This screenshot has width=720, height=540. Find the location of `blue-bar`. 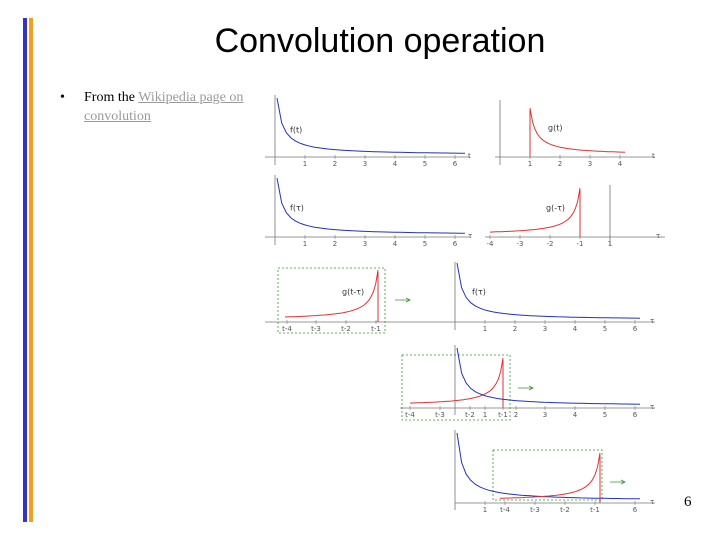

blue-bar is located at coordinates (25, 270).